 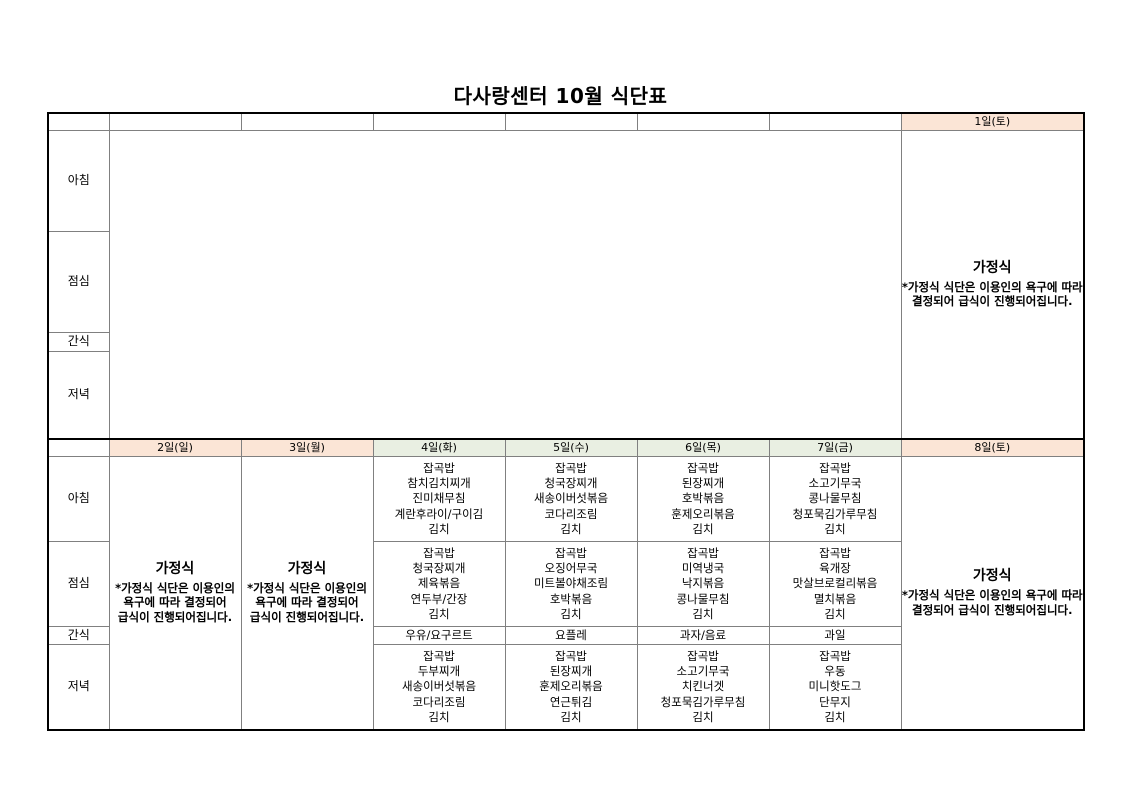 I want to click on dish-list: 잡곡밥 두부찌개 새송이버섯볶음 코다리조림 김치, so click(x=439, y=687).